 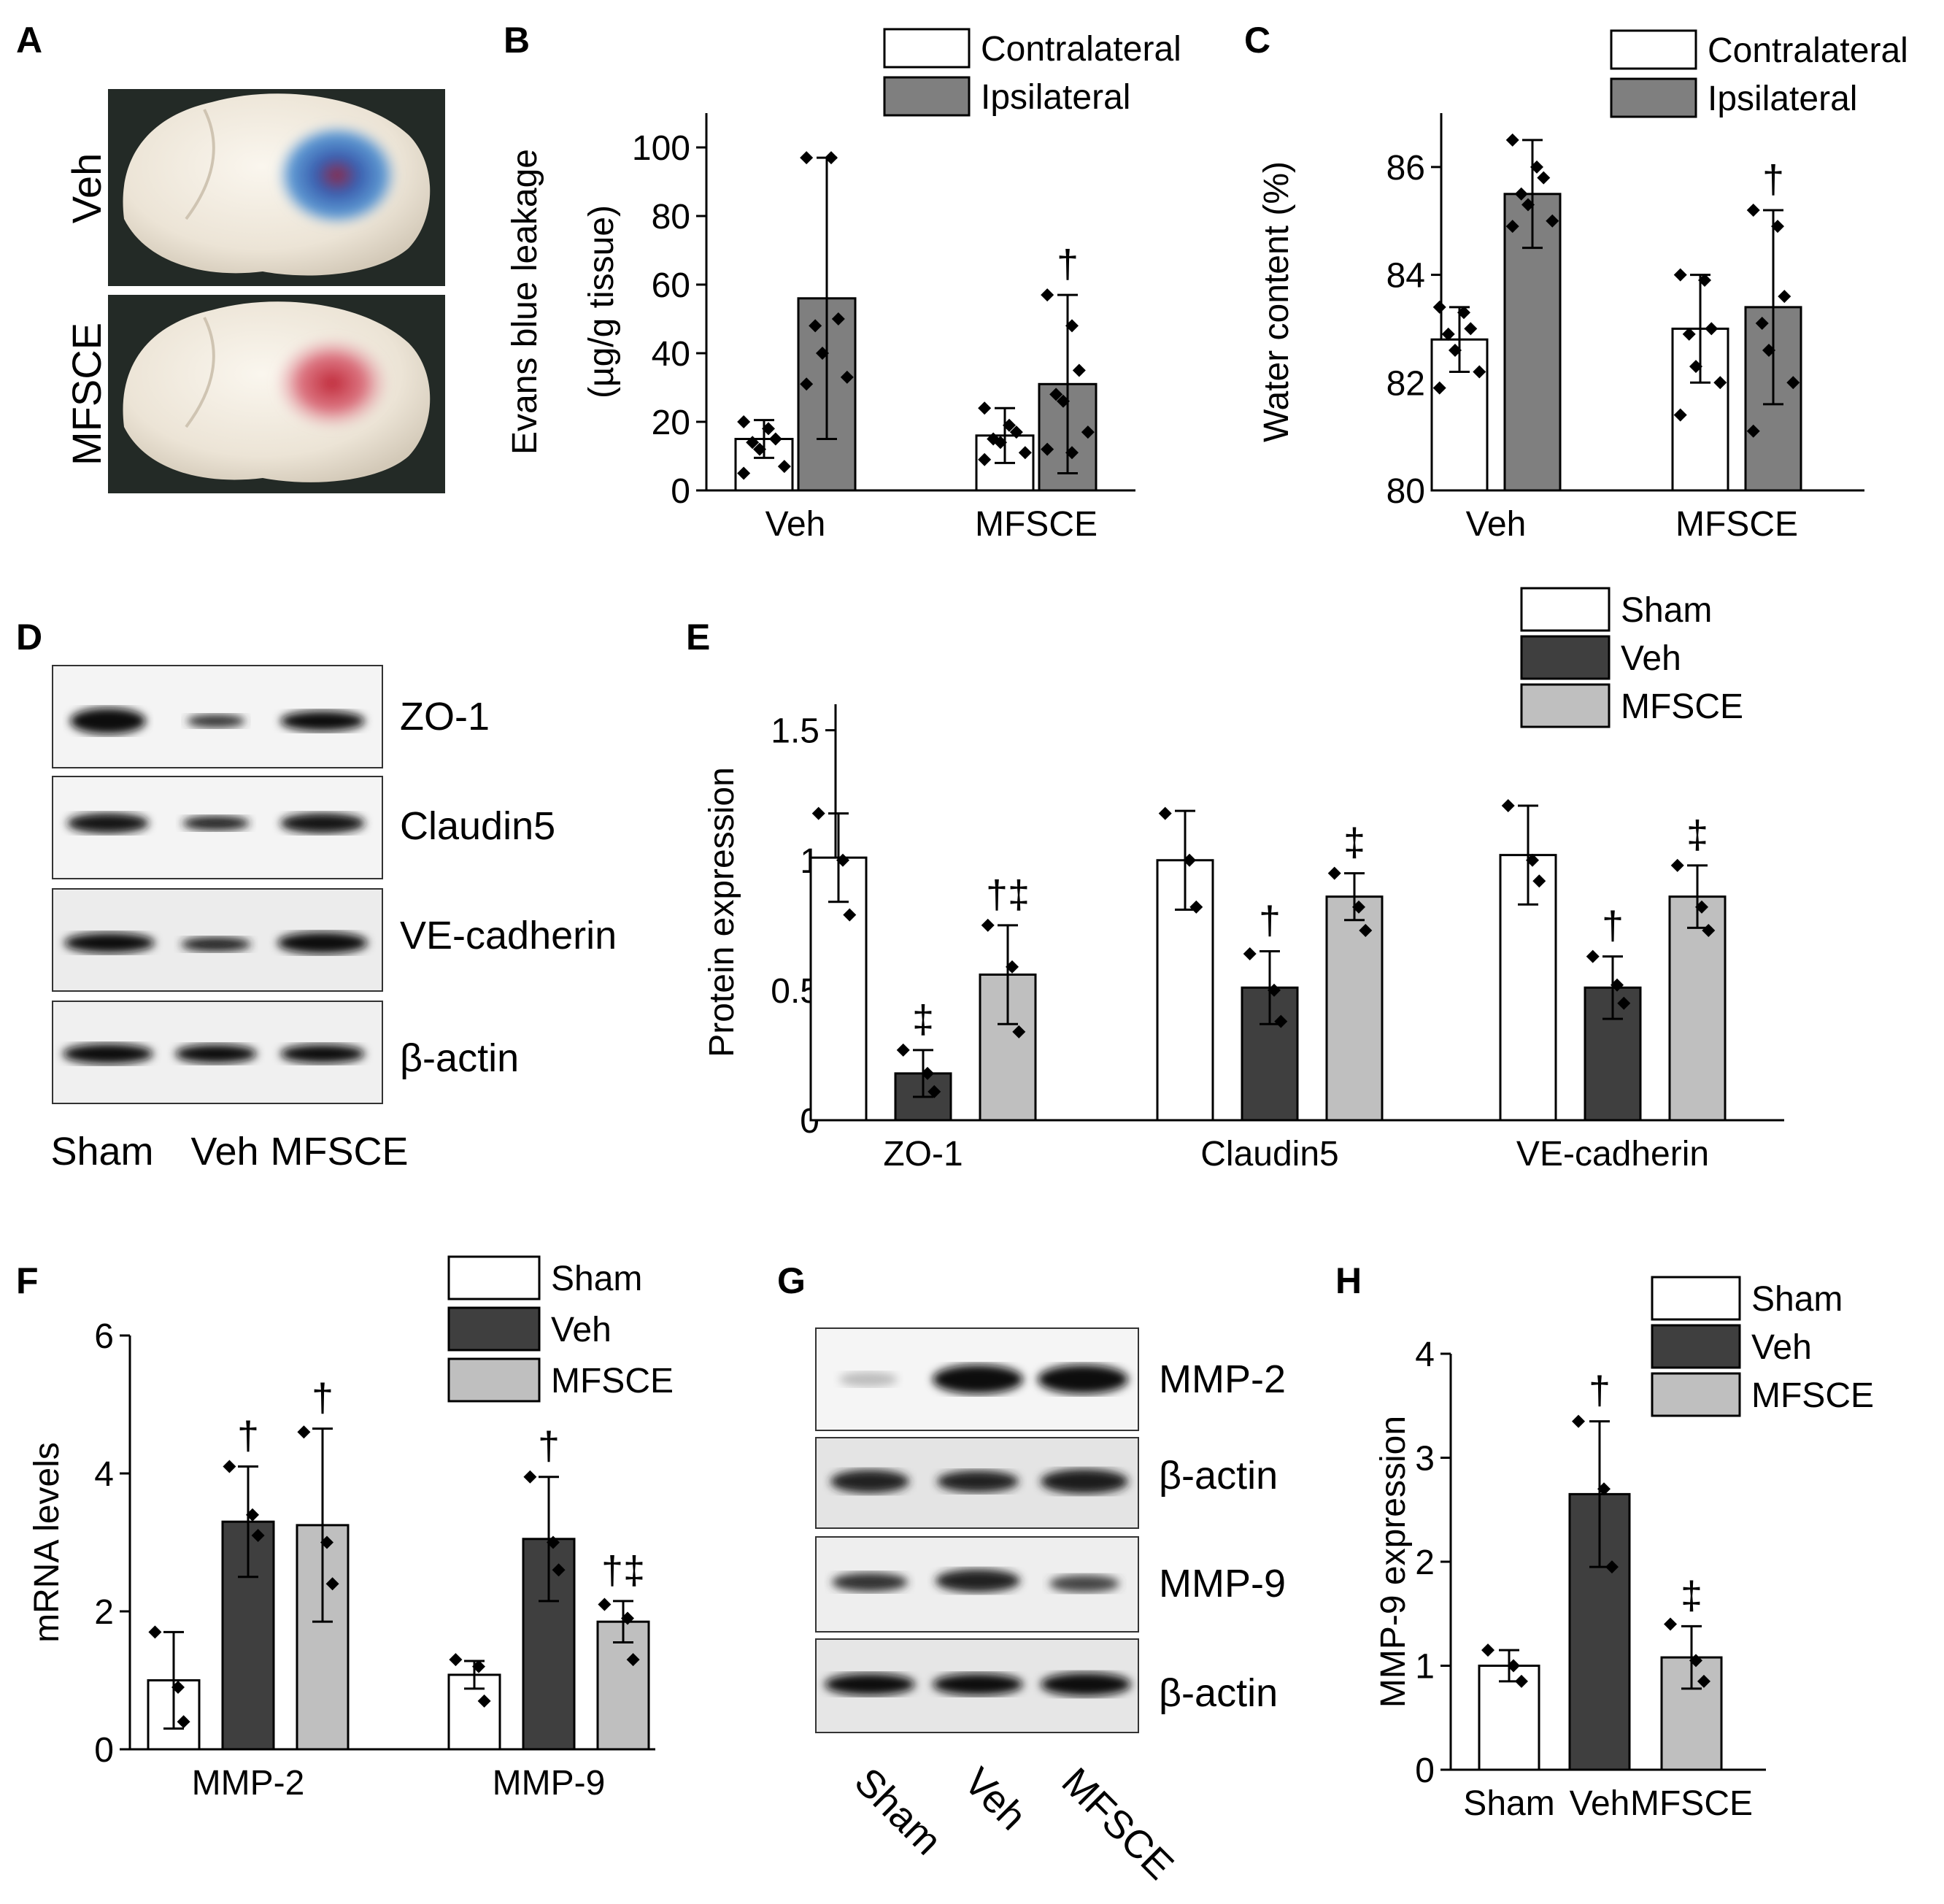 What do you see at coordinates (549, 1783) in the screenshot?
I see `x-tick-label: MMP-9` at bounding box center [549, 1783].